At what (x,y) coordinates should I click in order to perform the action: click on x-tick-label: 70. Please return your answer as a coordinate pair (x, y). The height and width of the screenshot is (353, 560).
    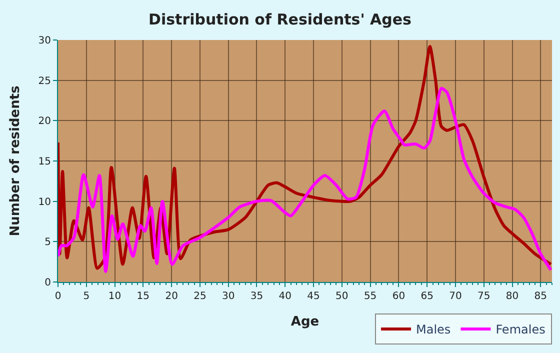
    Looking at the image, I should click on (455, 296).